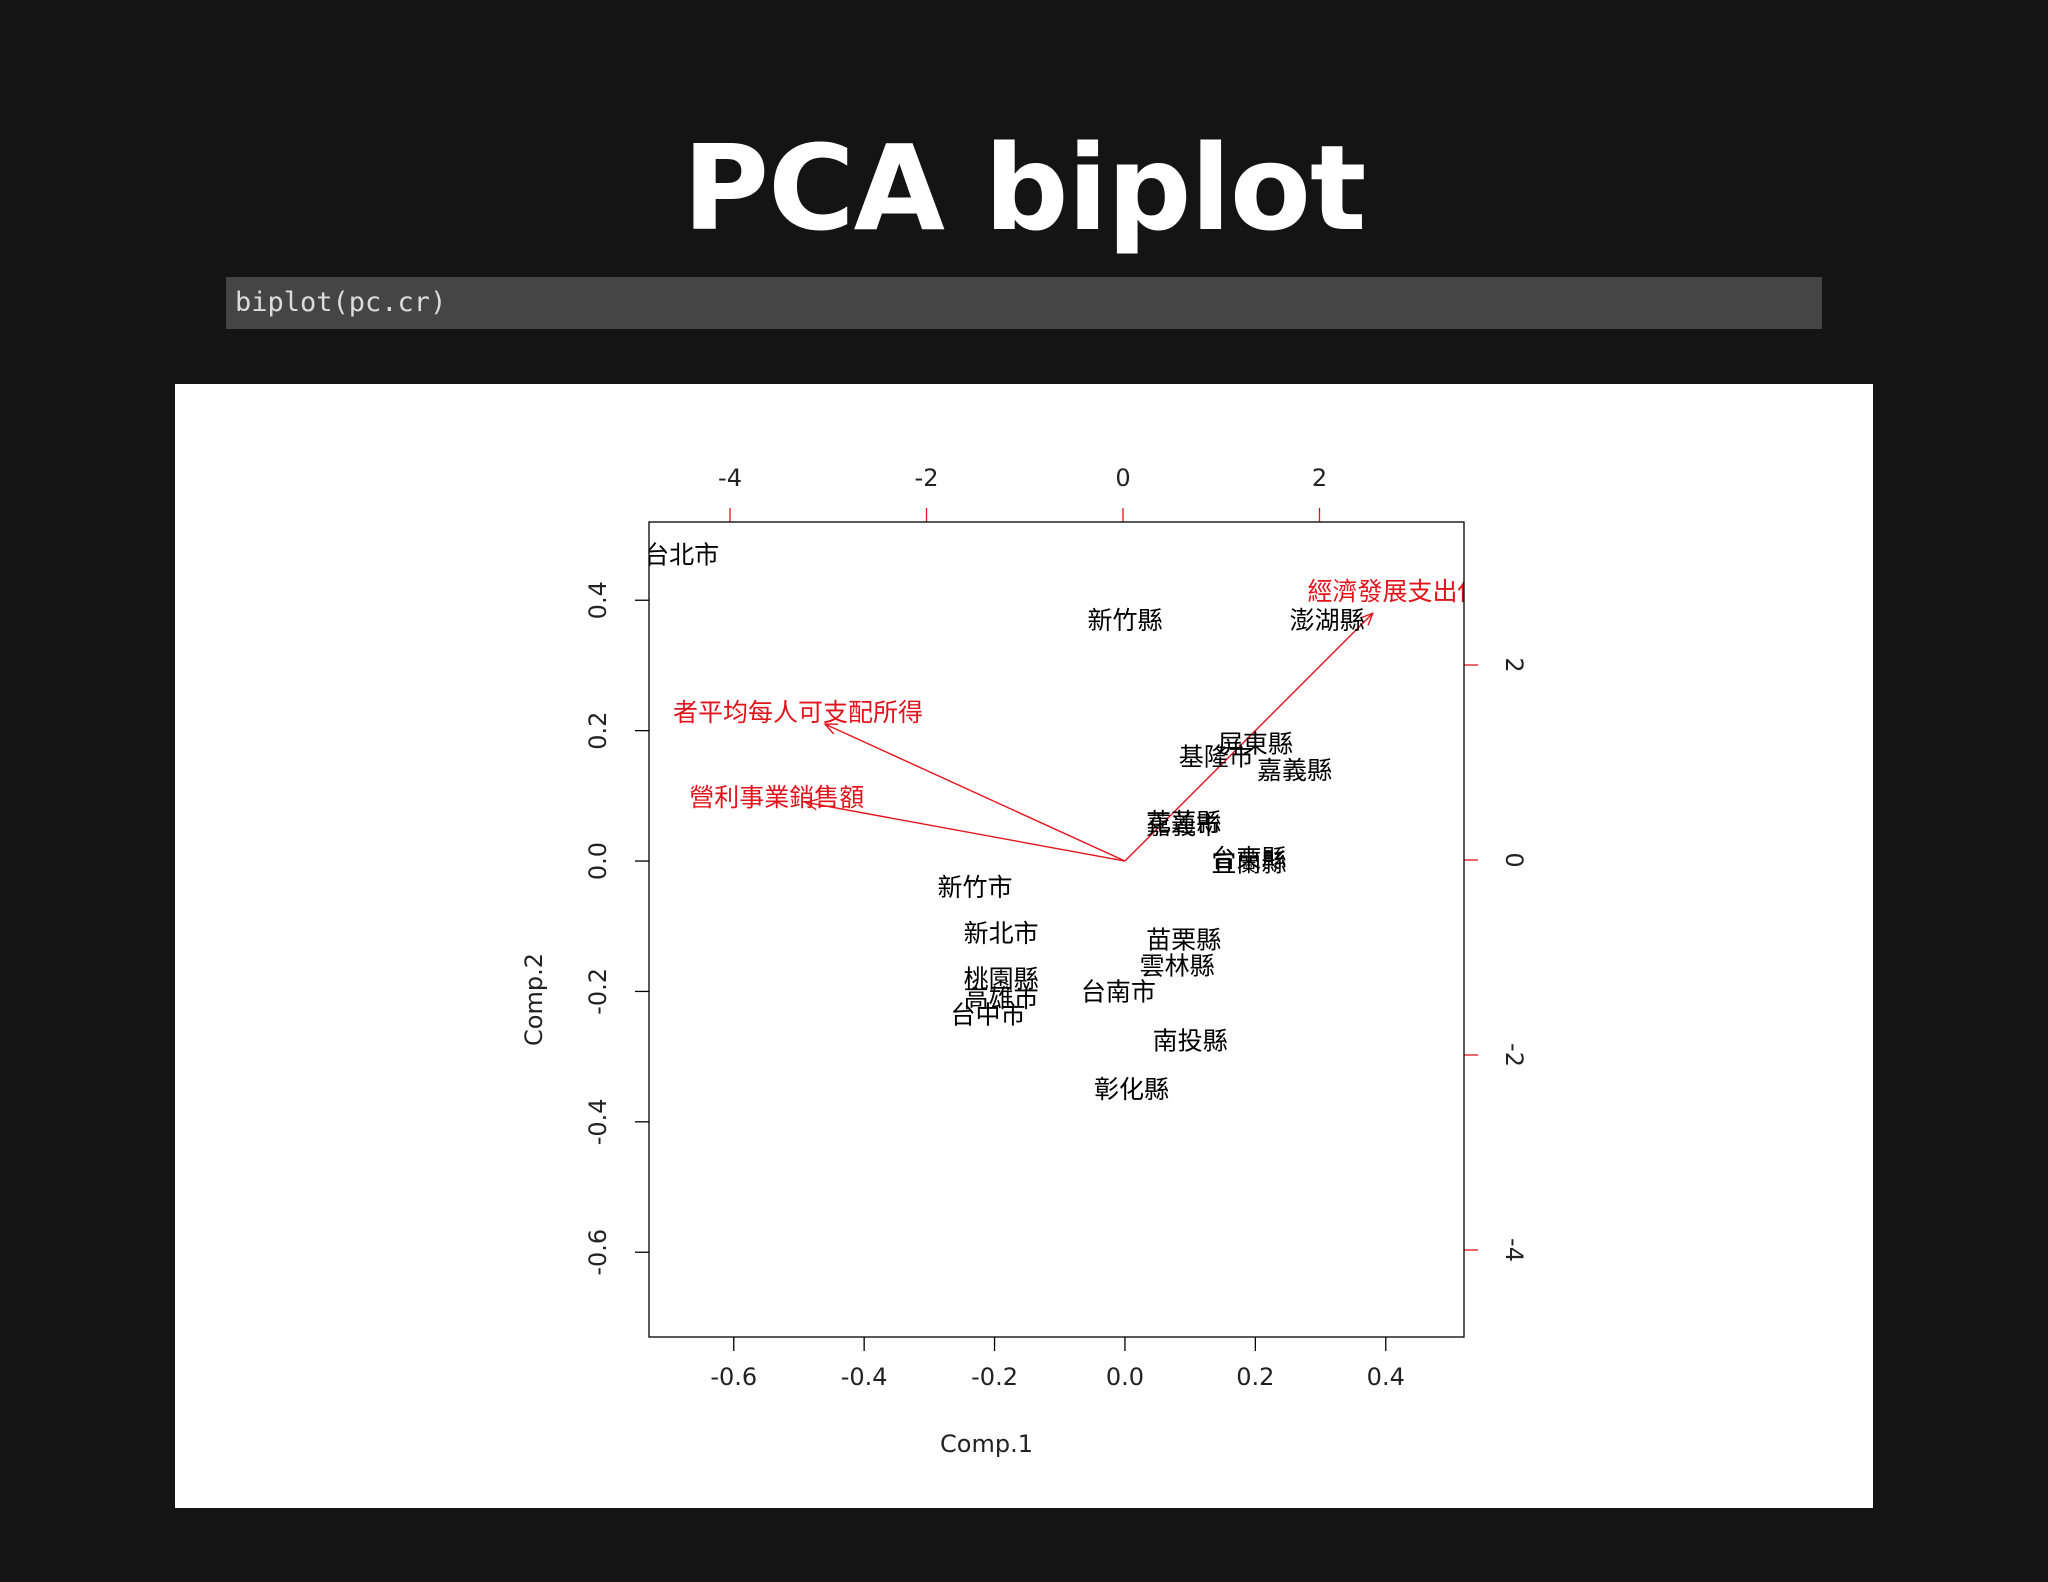  I want to click on observation-label: 台南市, so click(1118, 991).